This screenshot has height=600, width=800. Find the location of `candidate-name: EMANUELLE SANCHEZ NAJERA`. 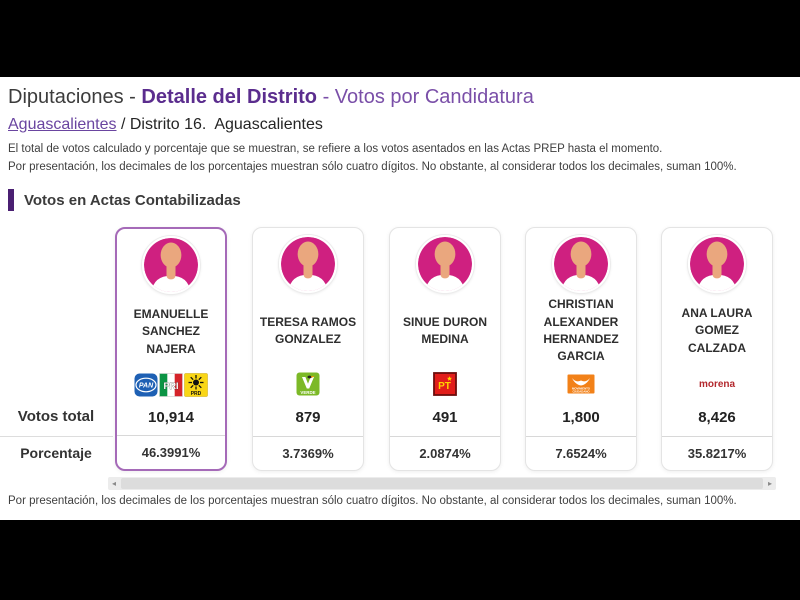

candidate-name: EMANUELLE SANCHEZ NAJERA is located at coordinates (171, 331).